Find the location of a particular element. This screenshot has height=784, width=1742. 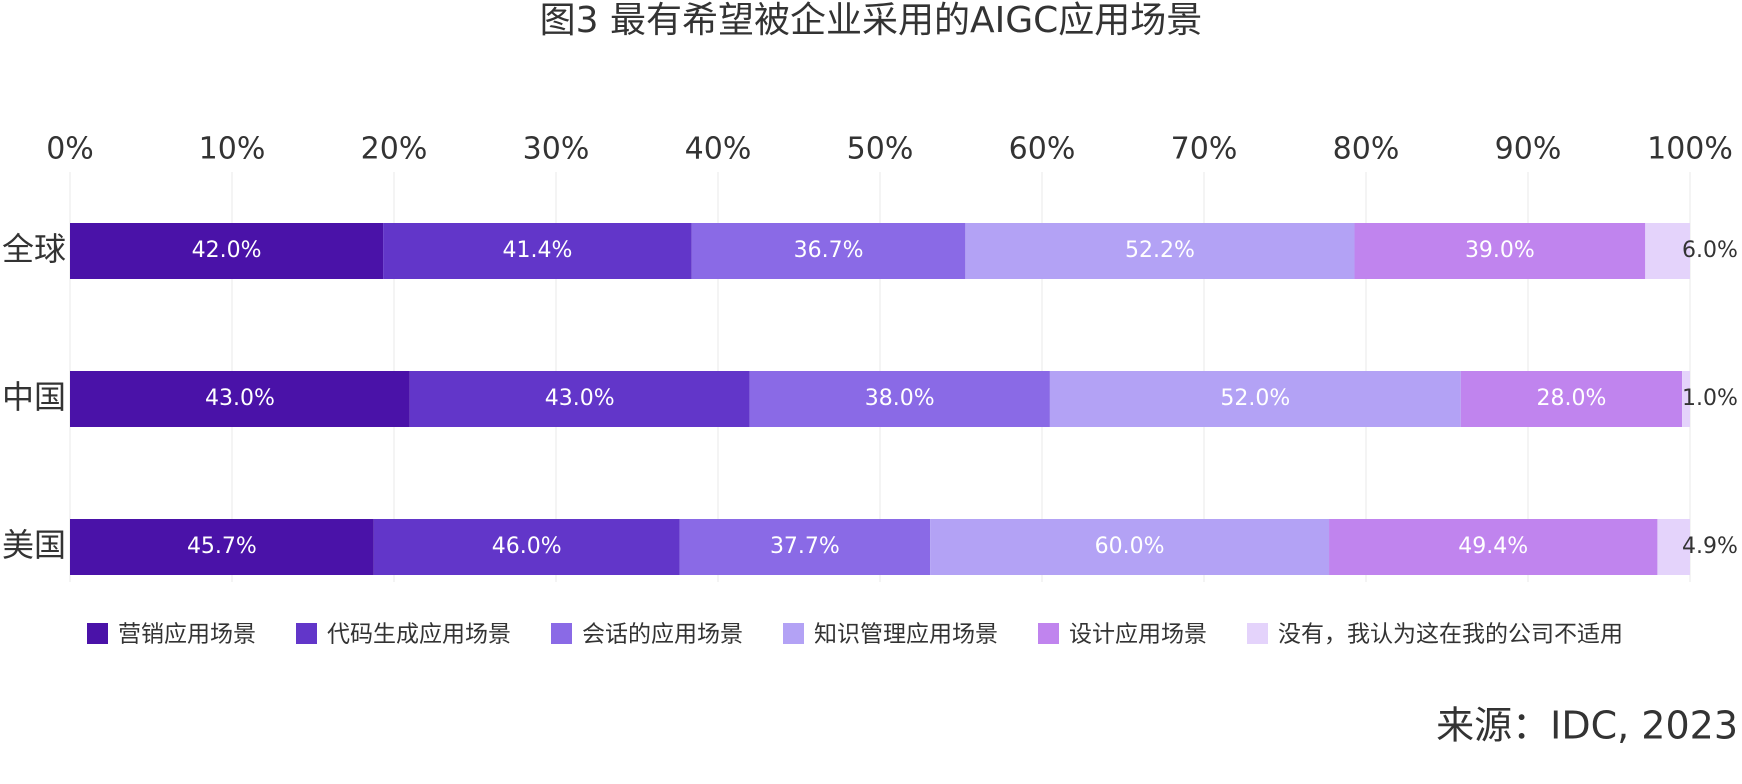

x-tick-label: 90% is located at coordinates (1528, 149).